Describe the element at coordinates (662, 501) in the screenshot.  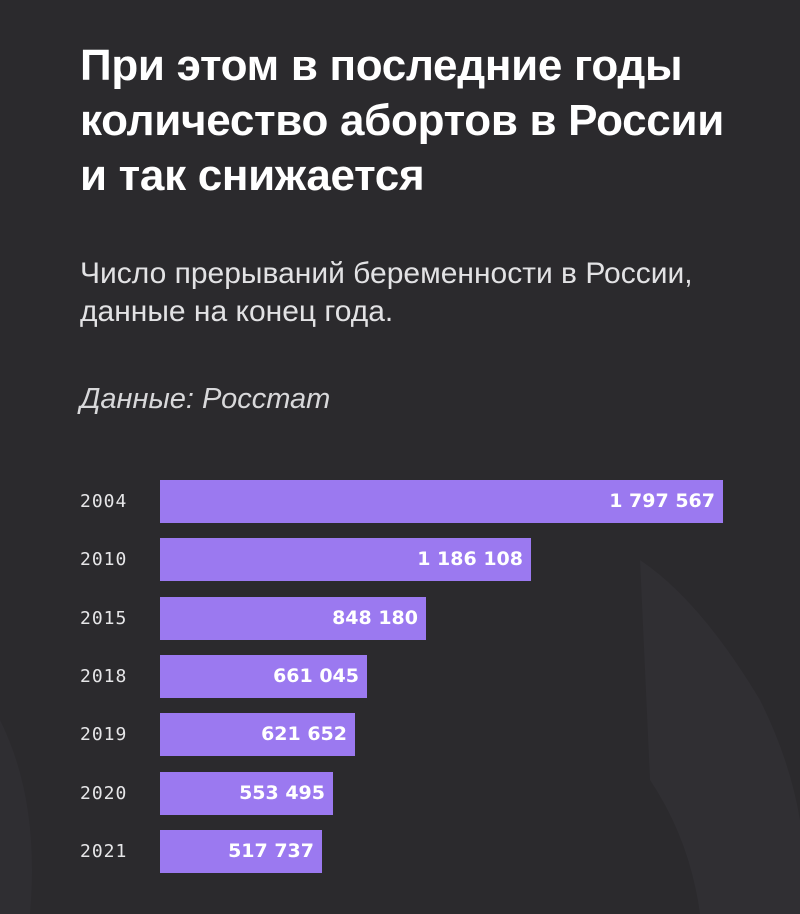
I see `bar-value-label: 1 797 567` at that location.